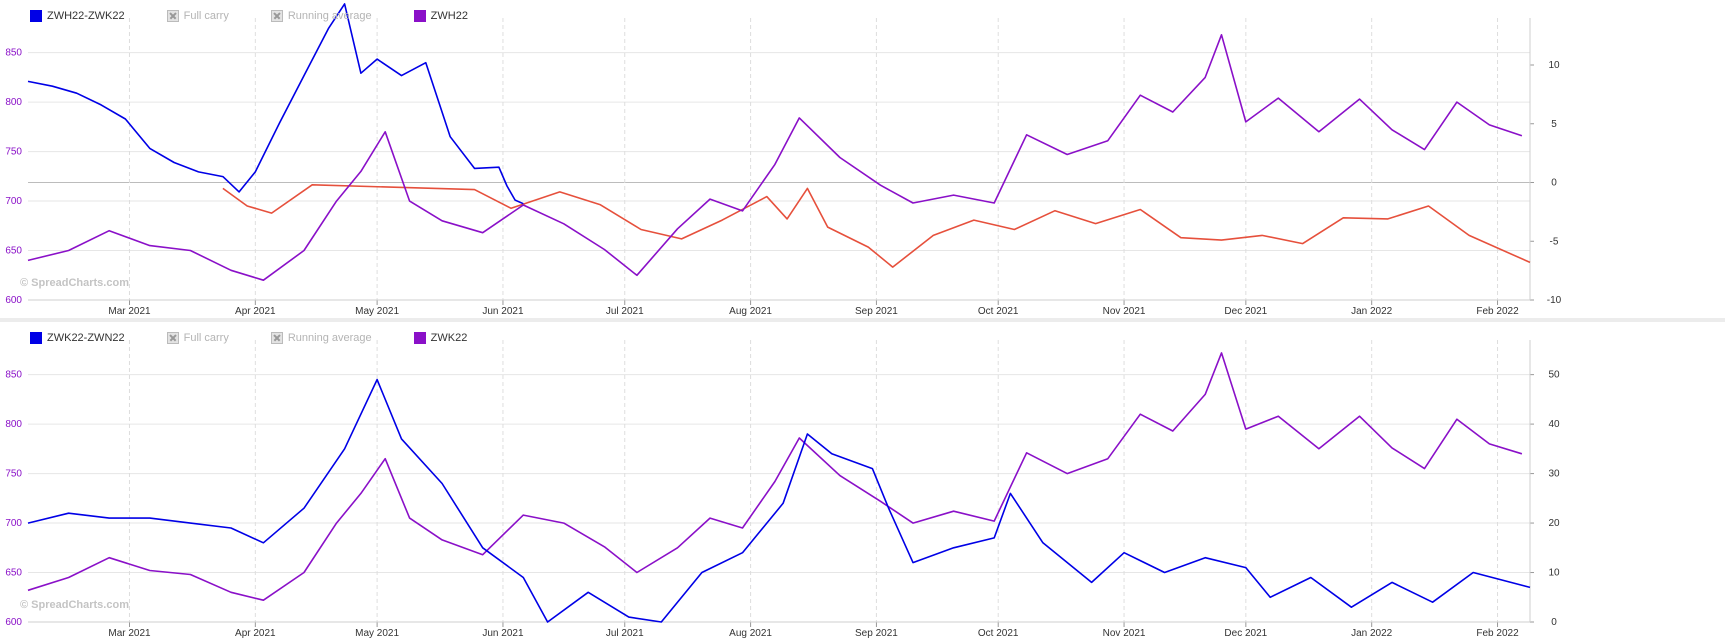 This screenshot has height=640, width=1725. Describe the element at coordinates (1554, 523) in the screenshot. I see `y-right-tick-label: 20` at that location.